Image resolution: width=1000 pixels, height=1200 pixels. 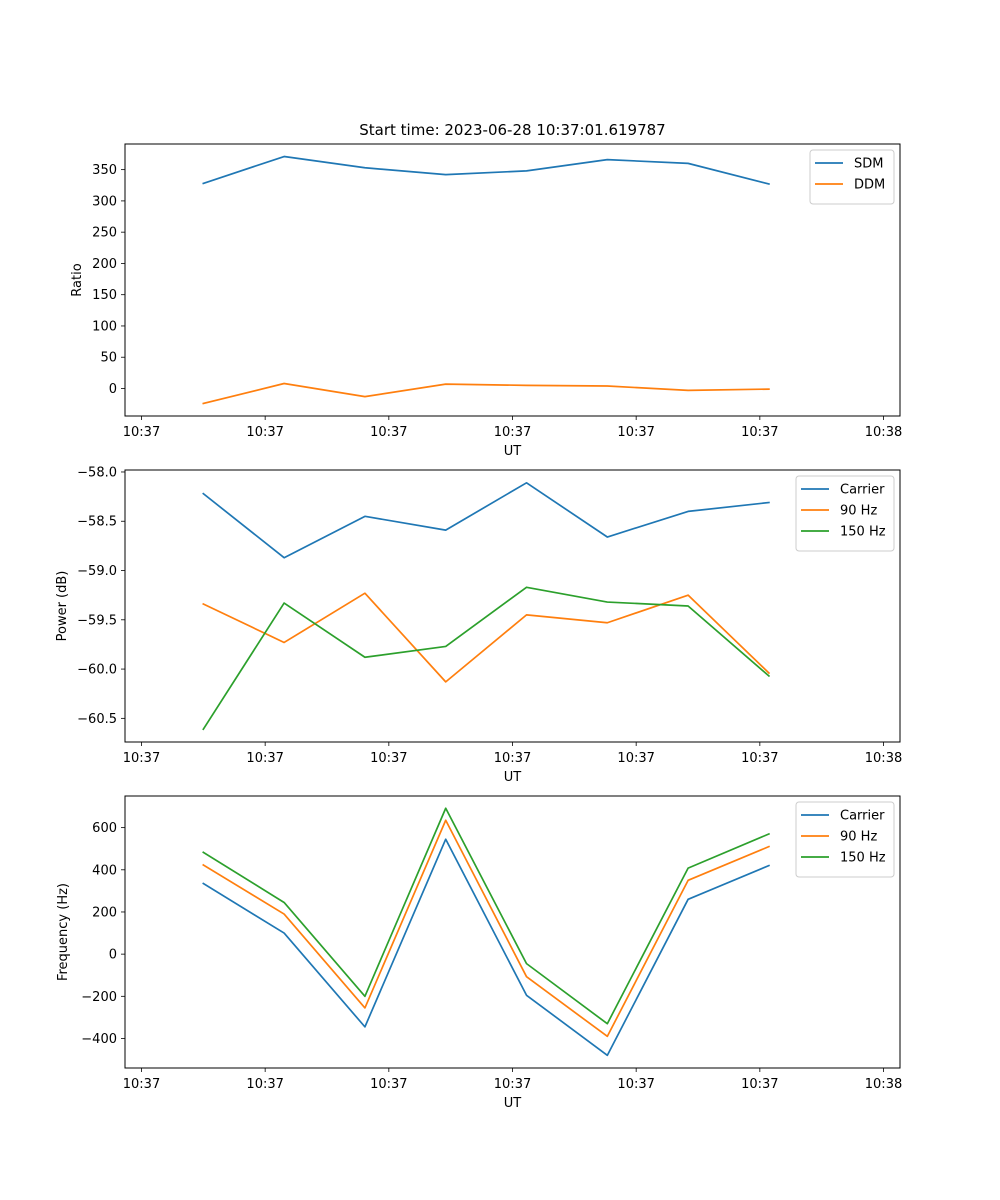 I want to click on y-tick-label: 150, so click(x=104, y=295).